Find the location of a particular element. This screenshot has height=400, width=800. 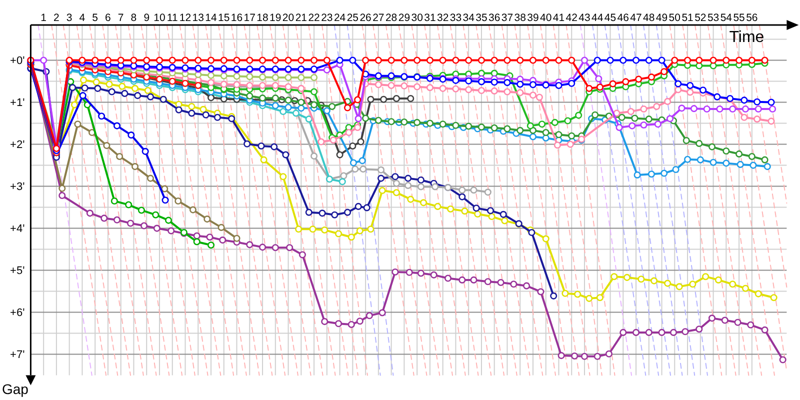

x-tick-label: 22 is located at coordinates (314, 18).